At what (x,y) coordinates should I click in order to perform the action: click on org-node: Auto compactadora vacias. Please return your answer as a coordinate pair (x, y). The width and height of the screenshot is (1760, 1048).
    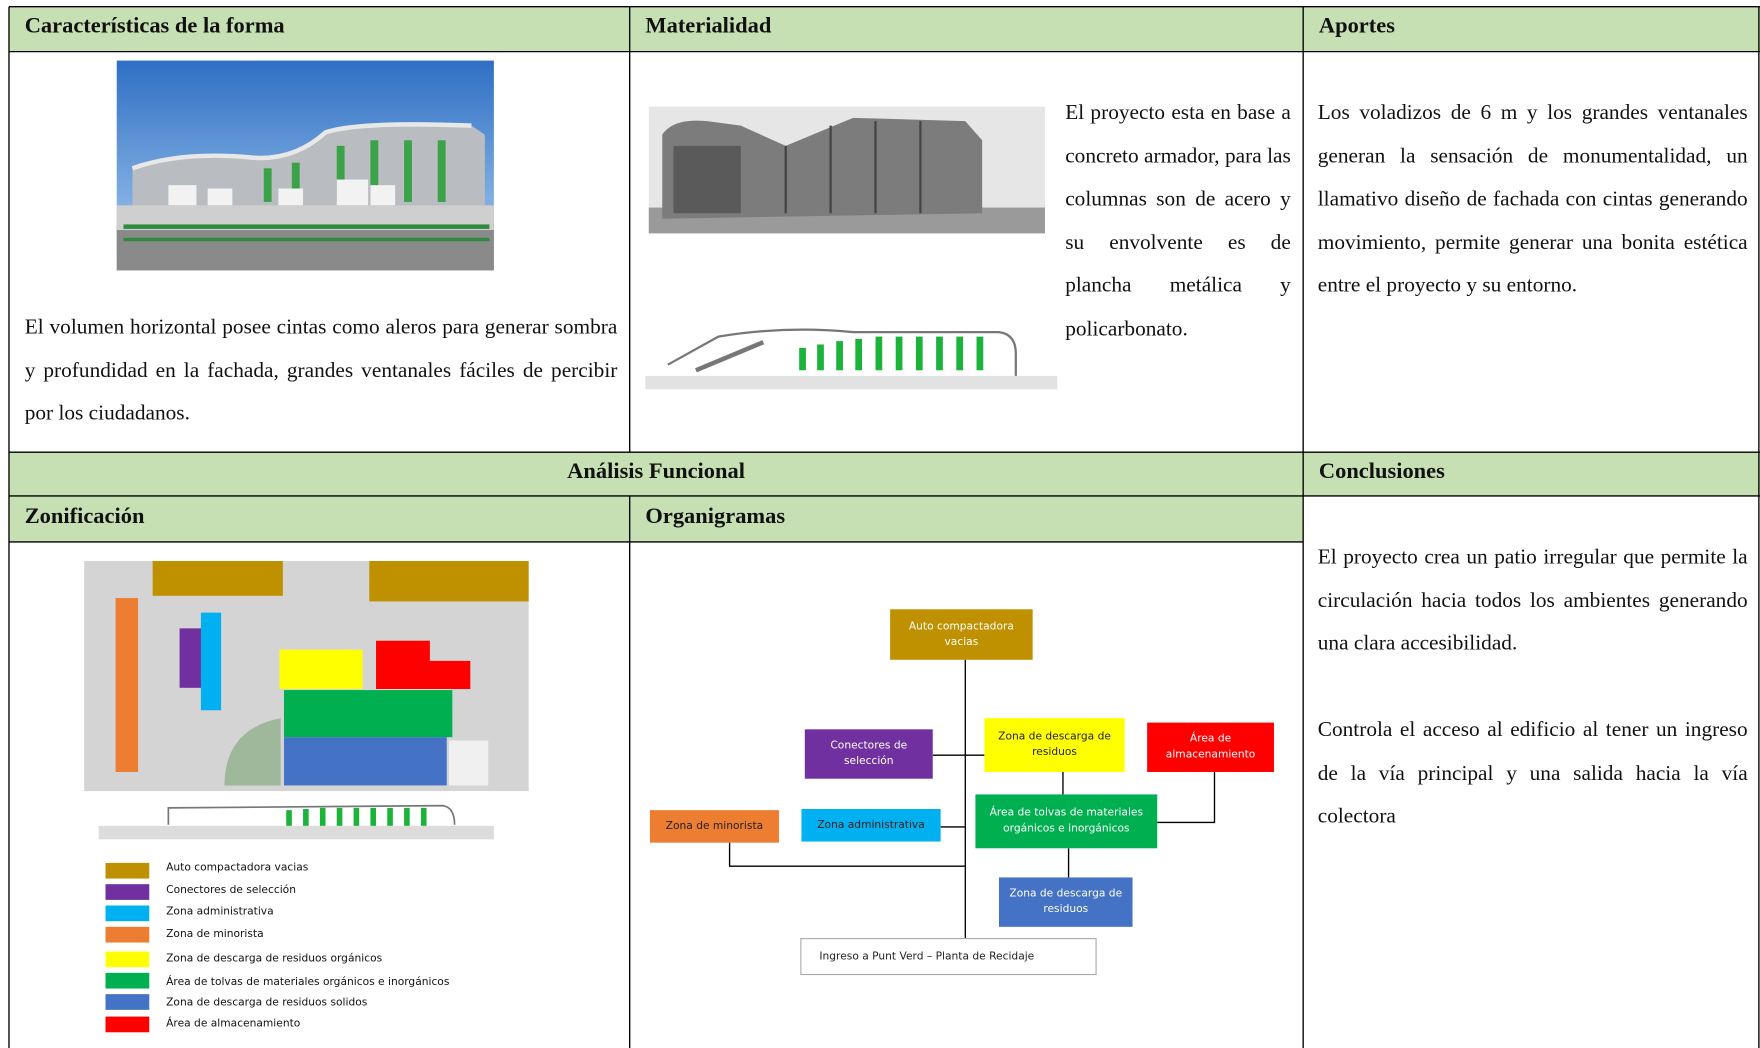
    Looking at the image, I should click on (961, 634).